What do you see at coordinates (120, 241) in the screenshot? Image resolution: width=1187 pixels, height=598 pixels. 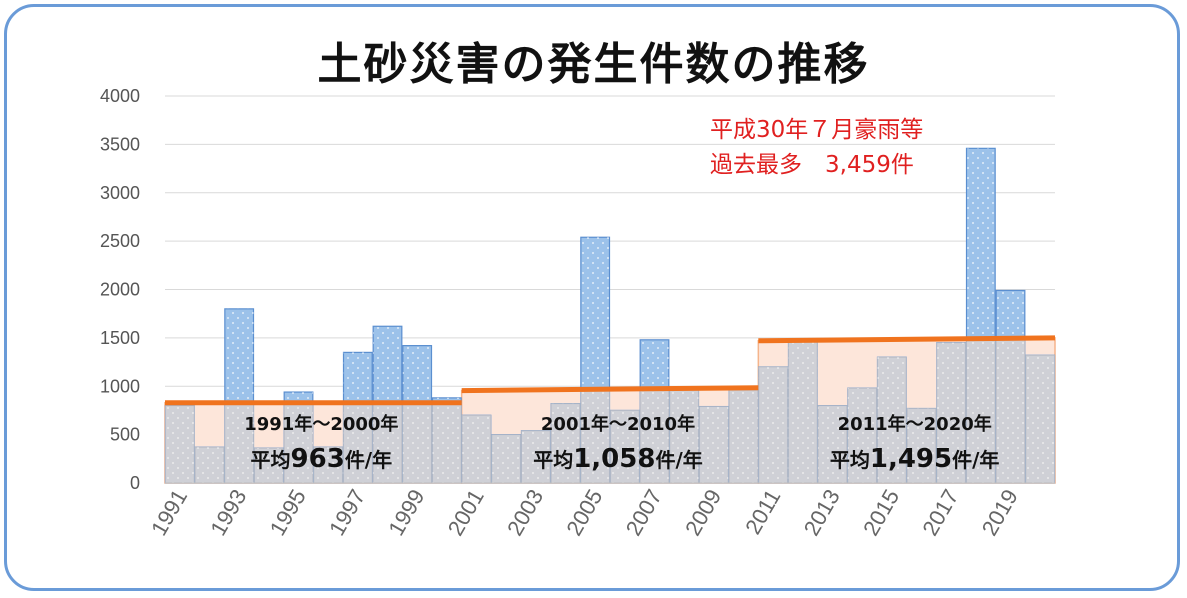 I see `y-tick-label: 2500` at bounding box center [120, 241].